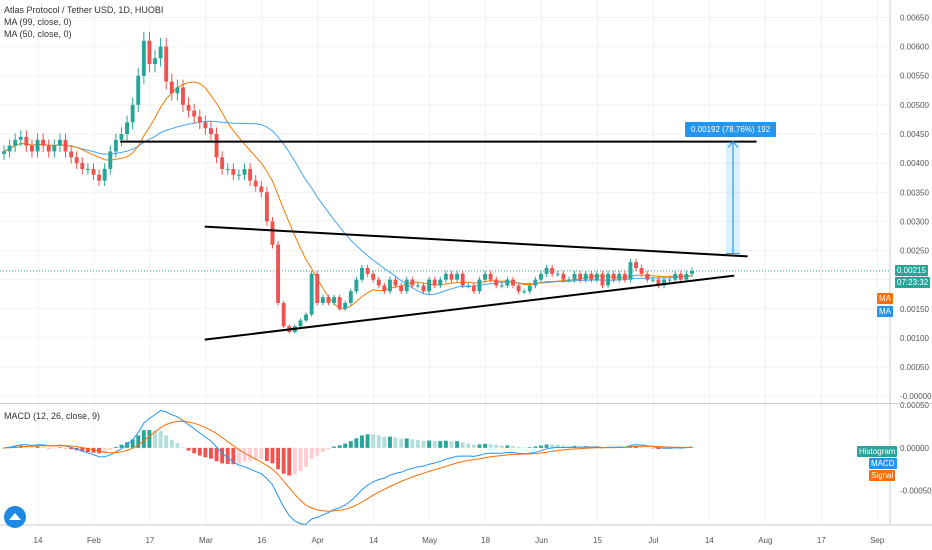 The image size is (932, 550). What do you see at coordinates (916, 491) in the screenshot?
I see `macd-y-tick-label: -0.00050` at bounding box center [916, 491].